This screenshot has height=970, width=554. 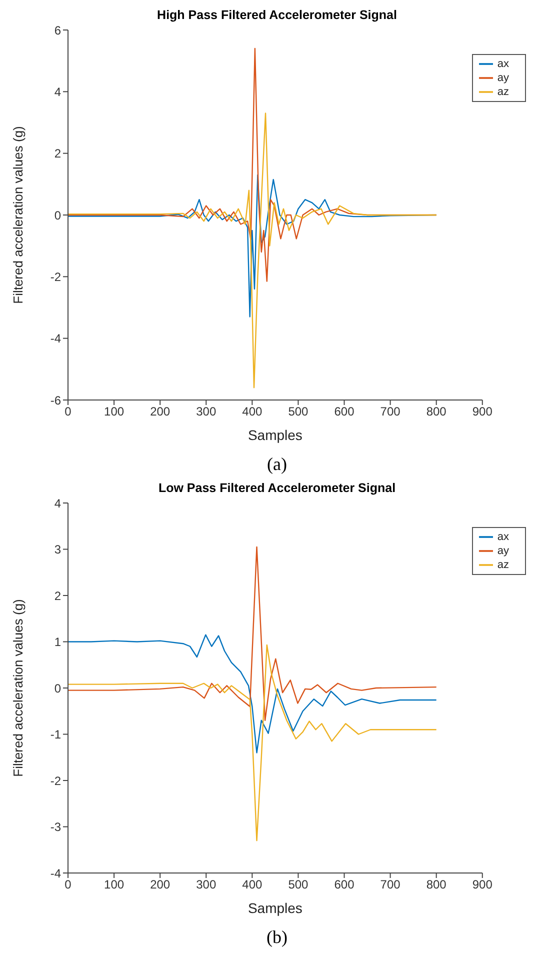 What do you see at coordinates (56, 827) in the screenshot?
I see `y-tick-label: -3` at bounding box center [56, 827].